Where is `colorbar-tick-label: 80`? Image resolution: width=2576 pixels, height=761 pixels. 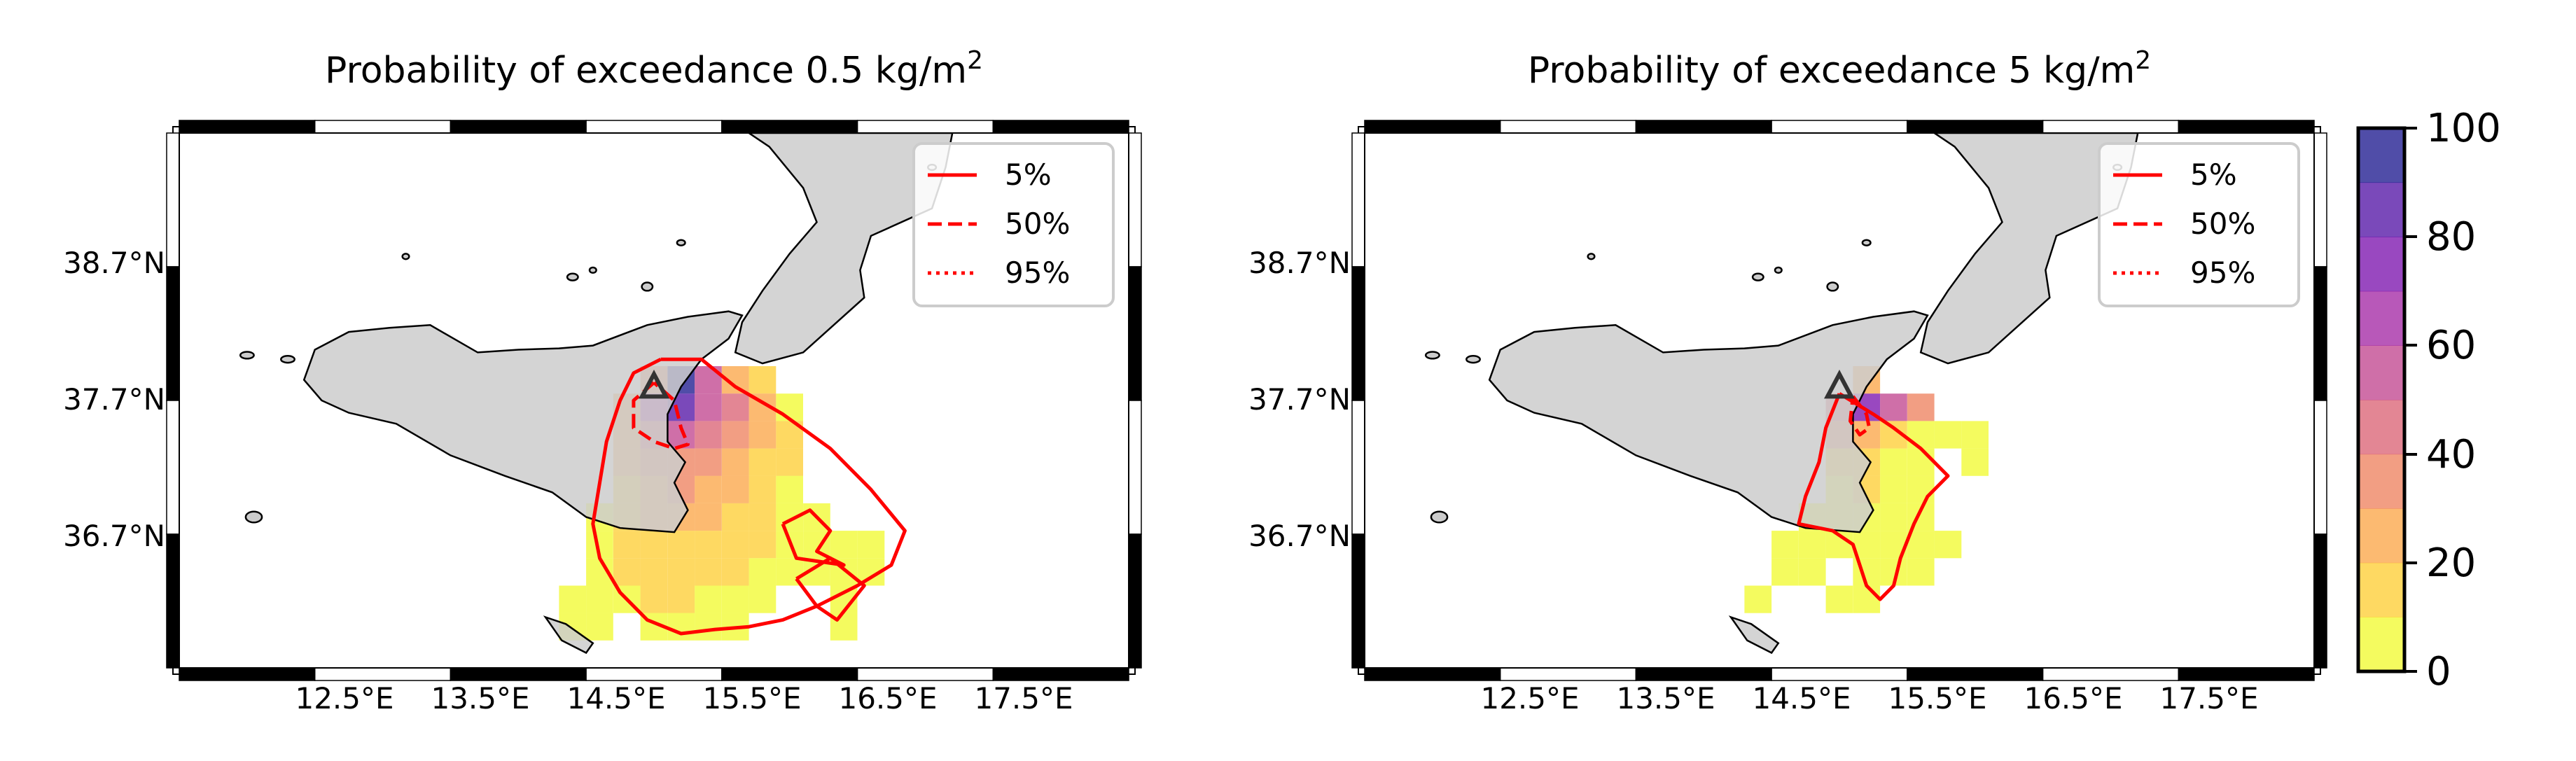
colorbar-tick-label: 80 is located at coordinates (2451, 237).